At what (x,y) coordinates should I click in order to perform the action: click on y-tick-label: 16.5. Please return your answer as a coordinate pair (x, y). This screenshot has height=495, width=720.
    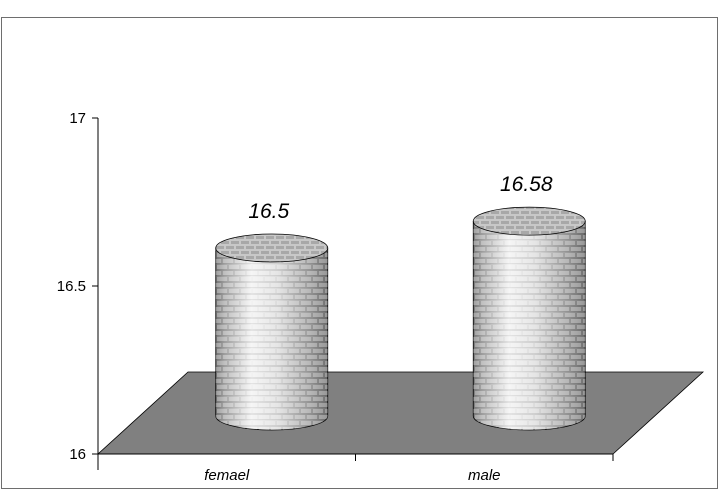
    Looking at the image, I should click on (71, 286).